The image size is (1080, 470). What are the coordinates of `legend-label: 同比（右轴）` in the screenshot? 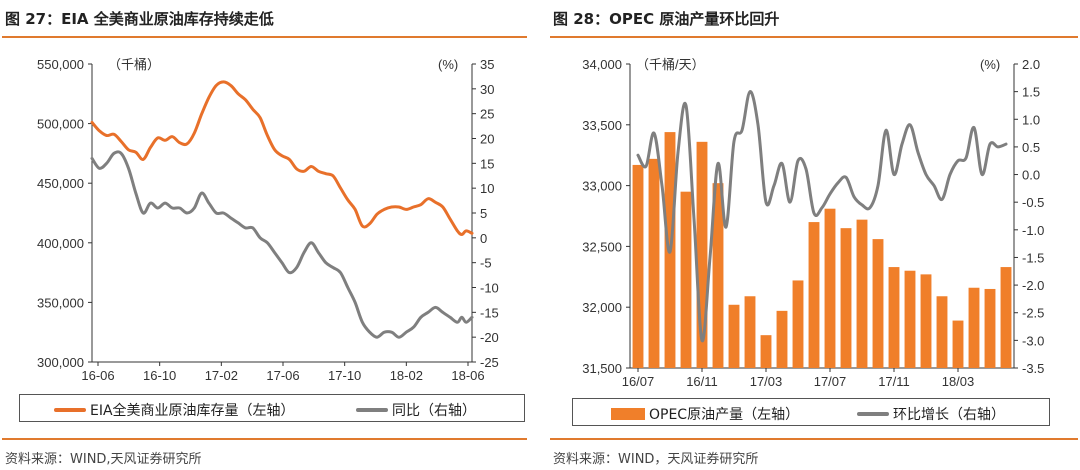 It's located at (434, 411).